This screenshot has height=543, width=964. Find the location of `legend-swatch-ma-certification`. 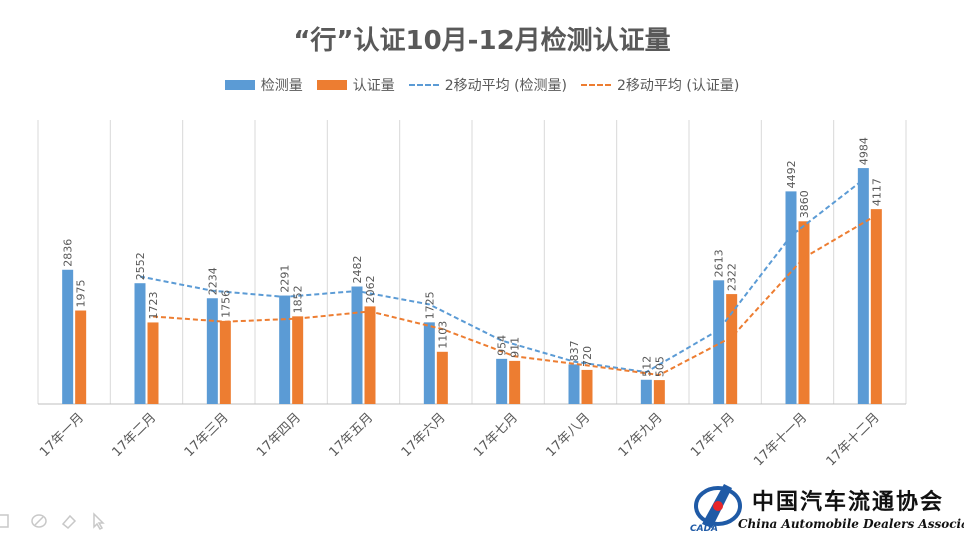

legend-swatch-ma-certification is located at coordinates (596, 85).